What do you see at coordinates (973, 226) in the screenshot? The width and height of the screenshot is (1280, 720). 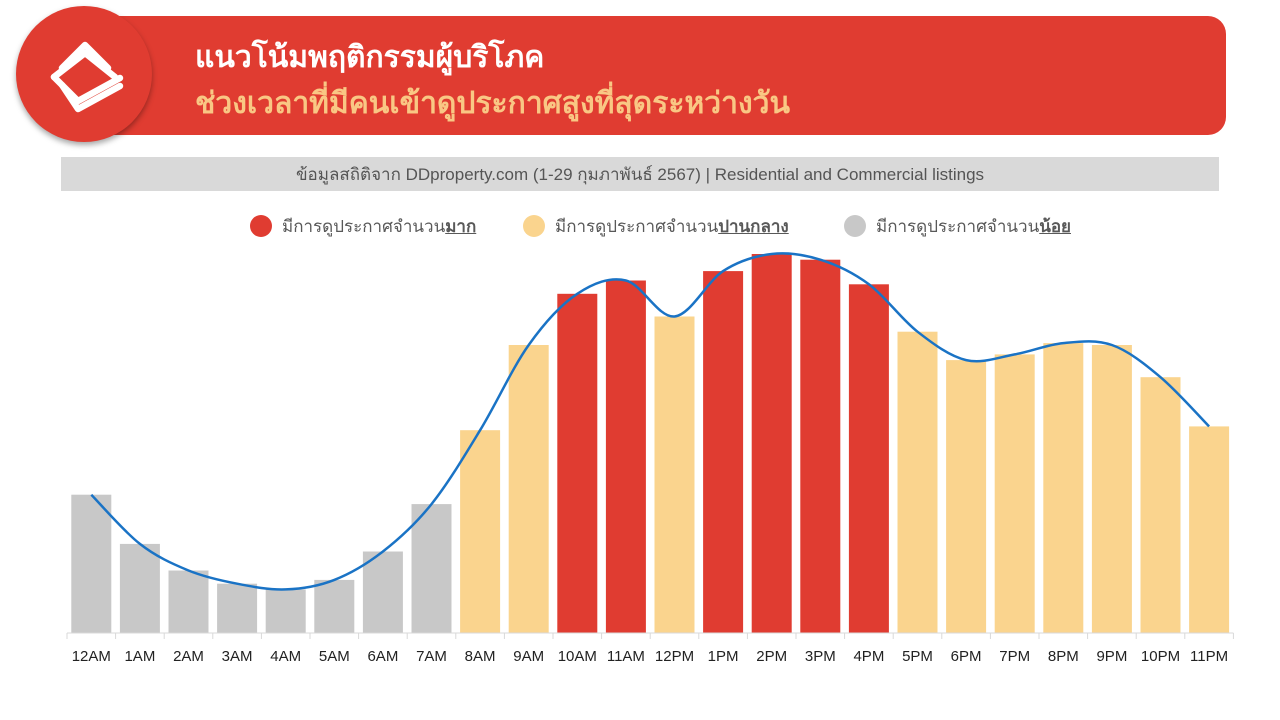 I see `legend-label-low: มีการดูประกาศจำนวนน้อย` at bounding box center [973, 226].